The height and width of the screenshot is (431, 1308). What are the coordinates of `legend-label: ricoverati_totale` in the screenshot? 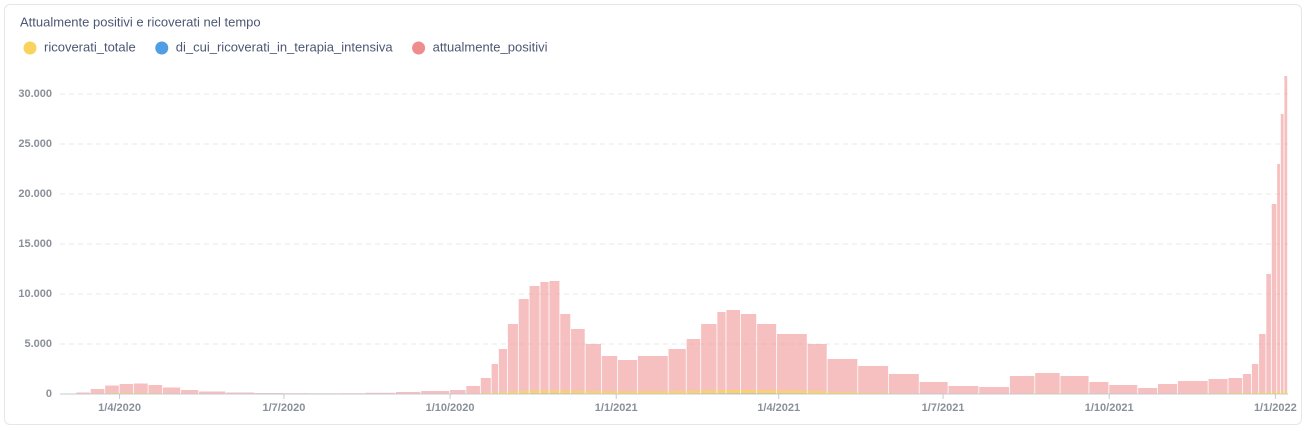 It's located at (90, 46).